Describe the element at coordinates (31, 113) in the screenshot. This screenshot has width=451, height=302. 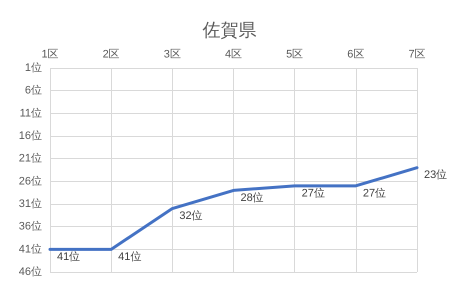
I see `y-tick-label: 11位` at that location.